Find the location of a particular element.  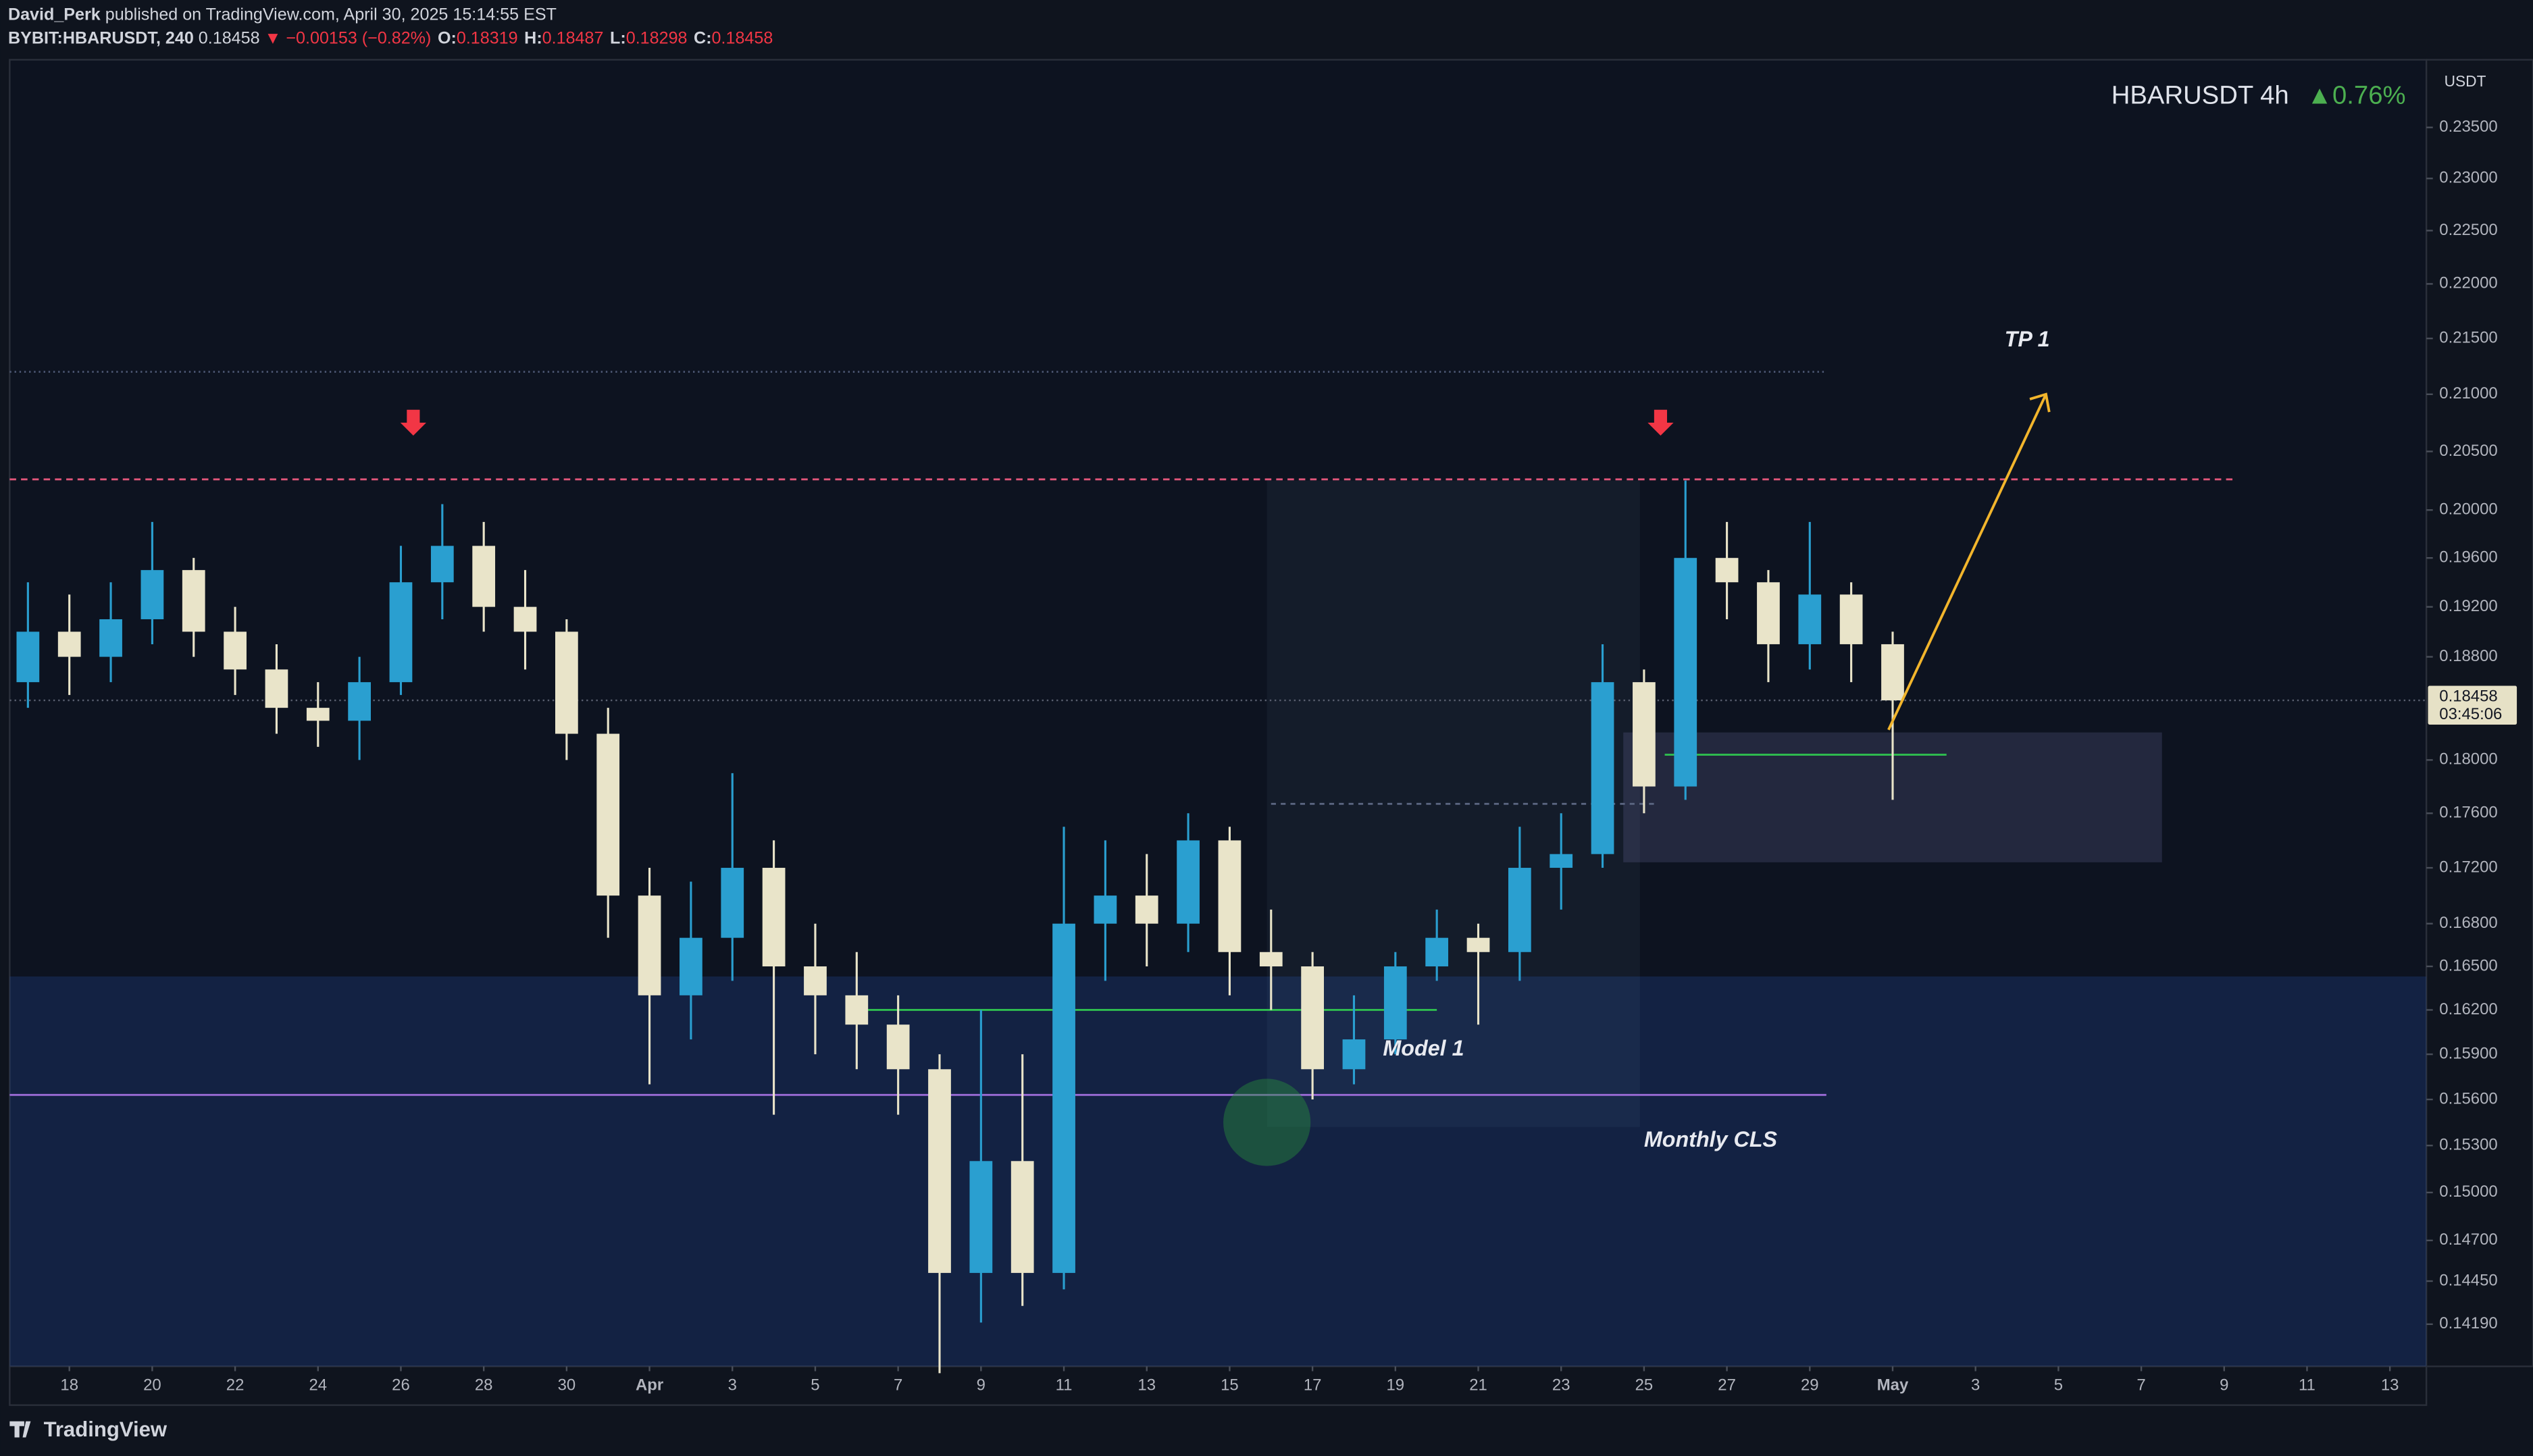

signal-arrow is located at coordinates (1660, 422).